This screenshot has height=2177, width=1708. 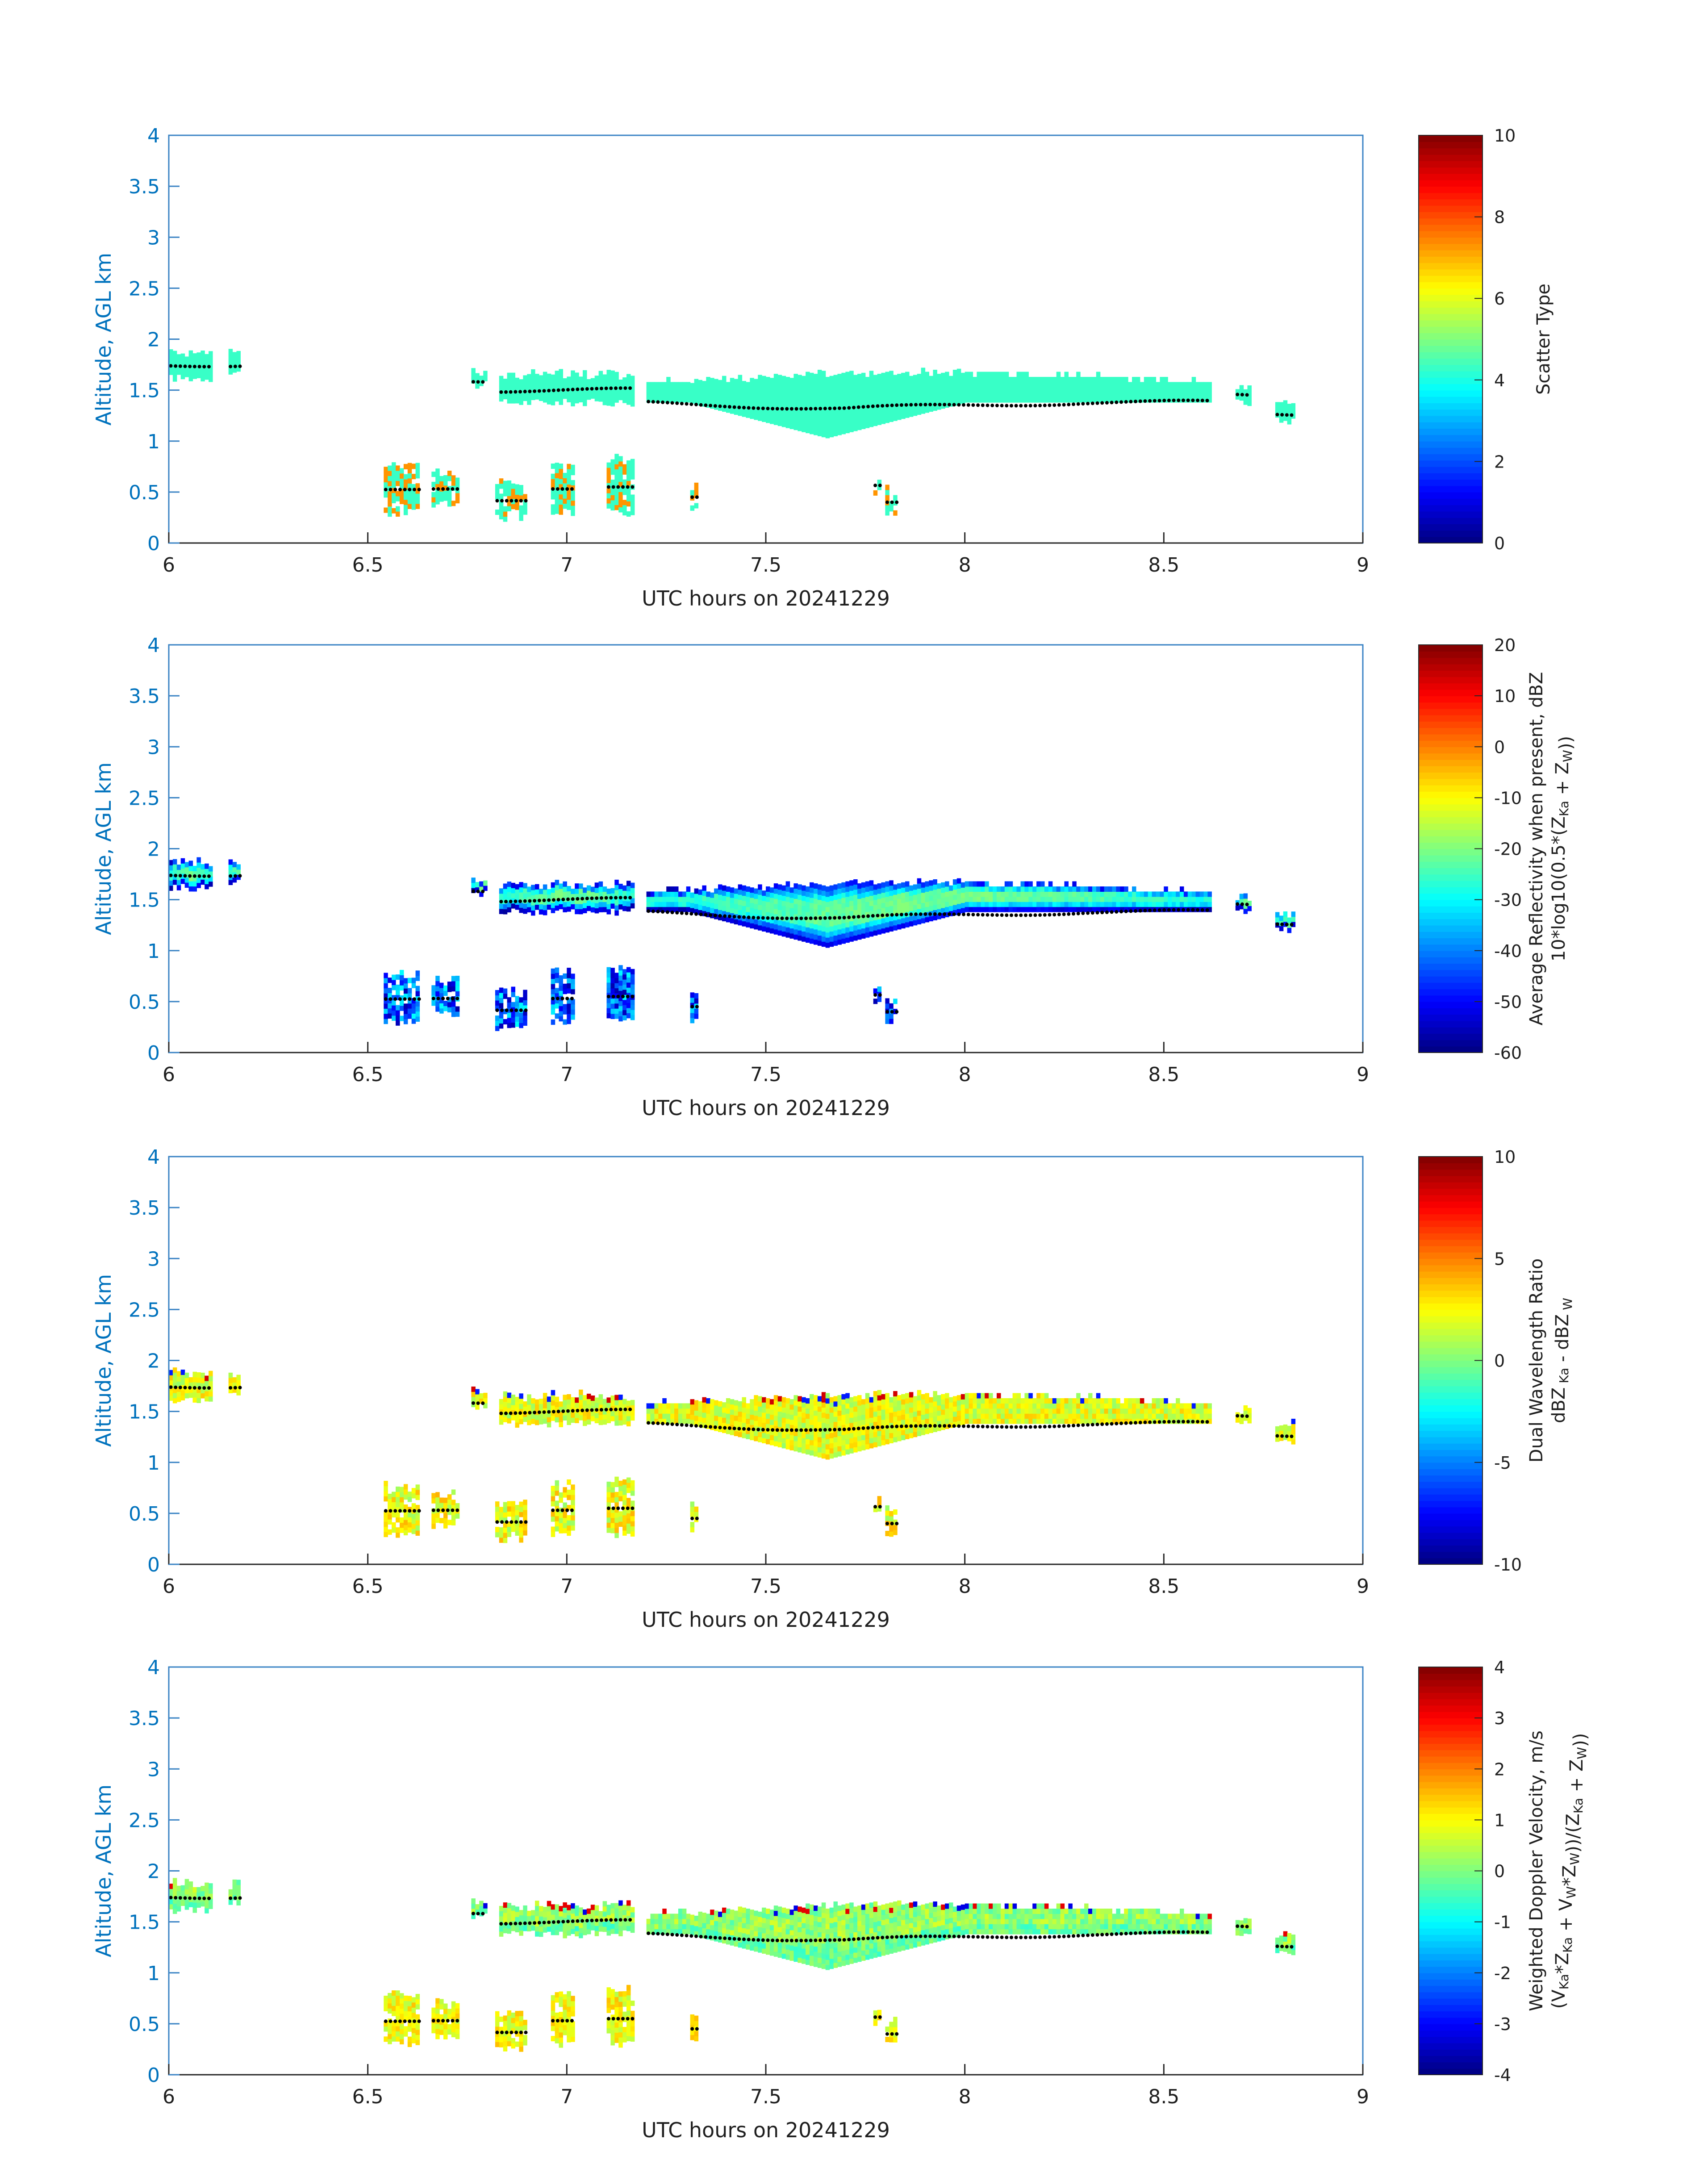 What do you see at coordinates (1508, 951) in the screenshot?
I see `colorbar-tick-label: -40` at bounding box center [1508, 951].